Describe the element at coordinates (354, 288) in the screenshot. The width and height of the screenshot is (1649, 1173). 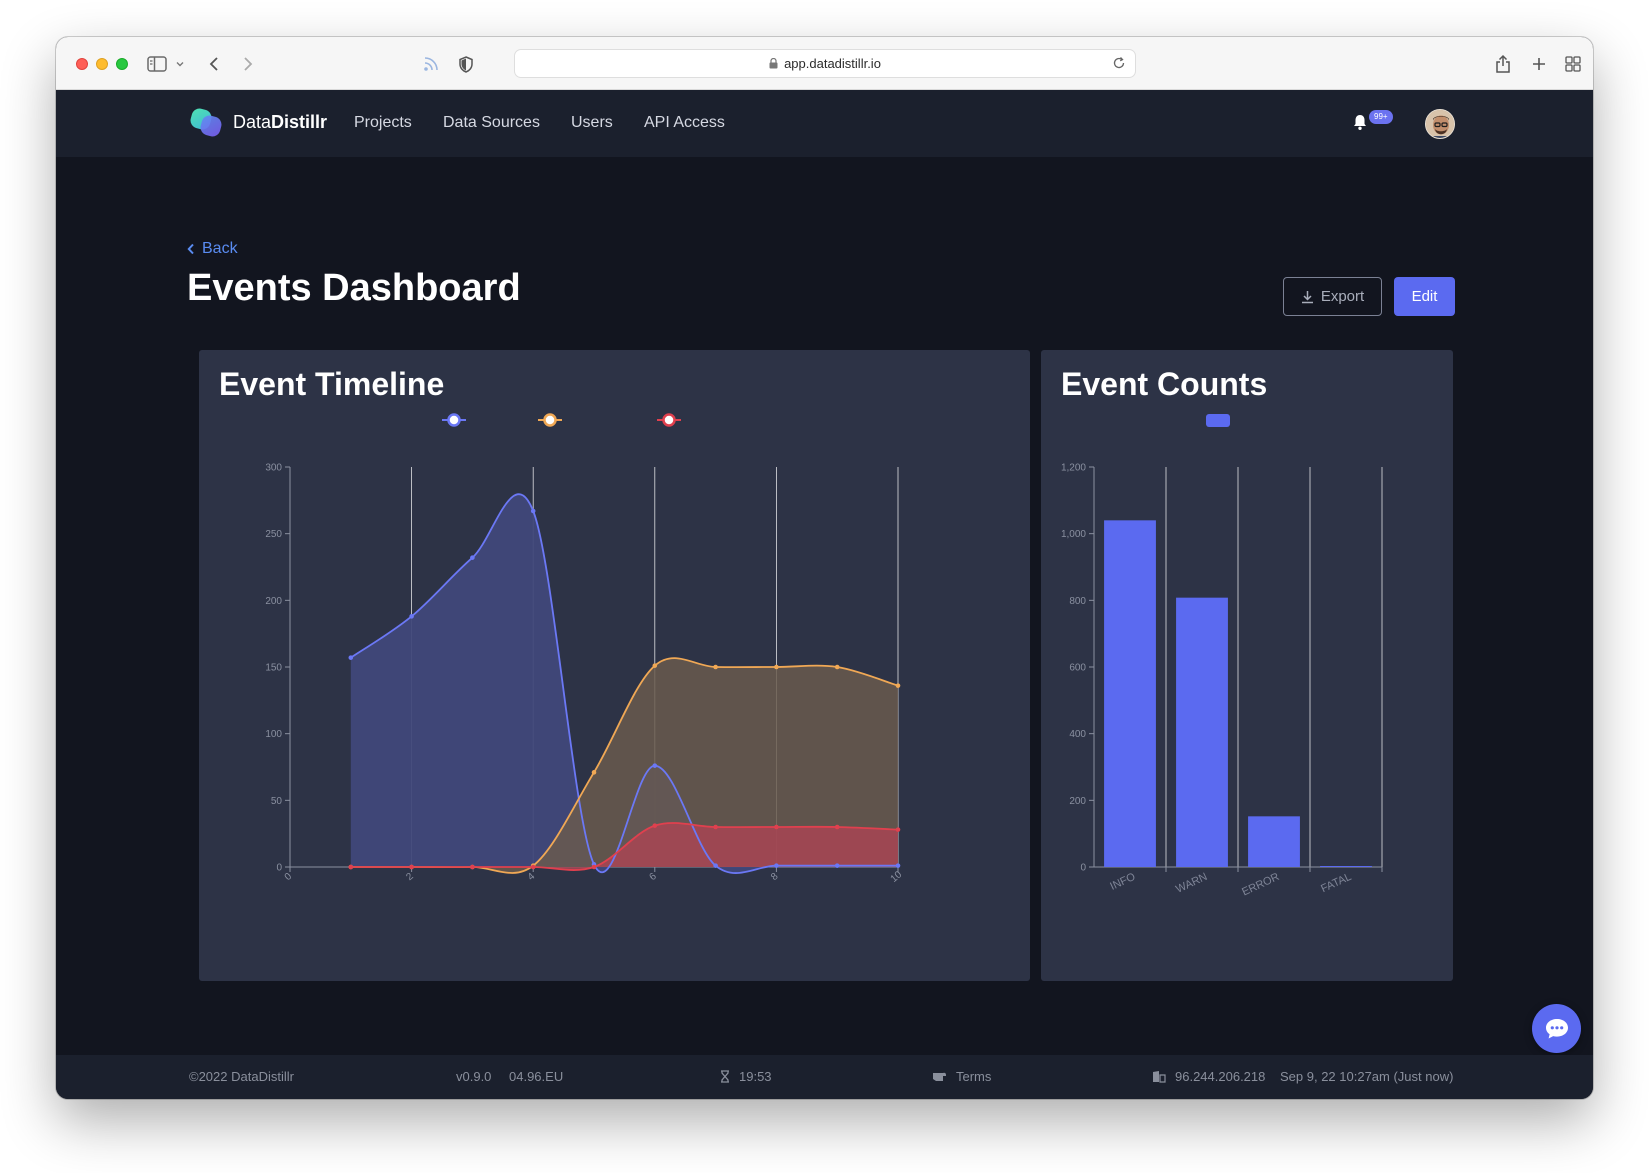
I see `page-title: Events Dashboard` at that location.